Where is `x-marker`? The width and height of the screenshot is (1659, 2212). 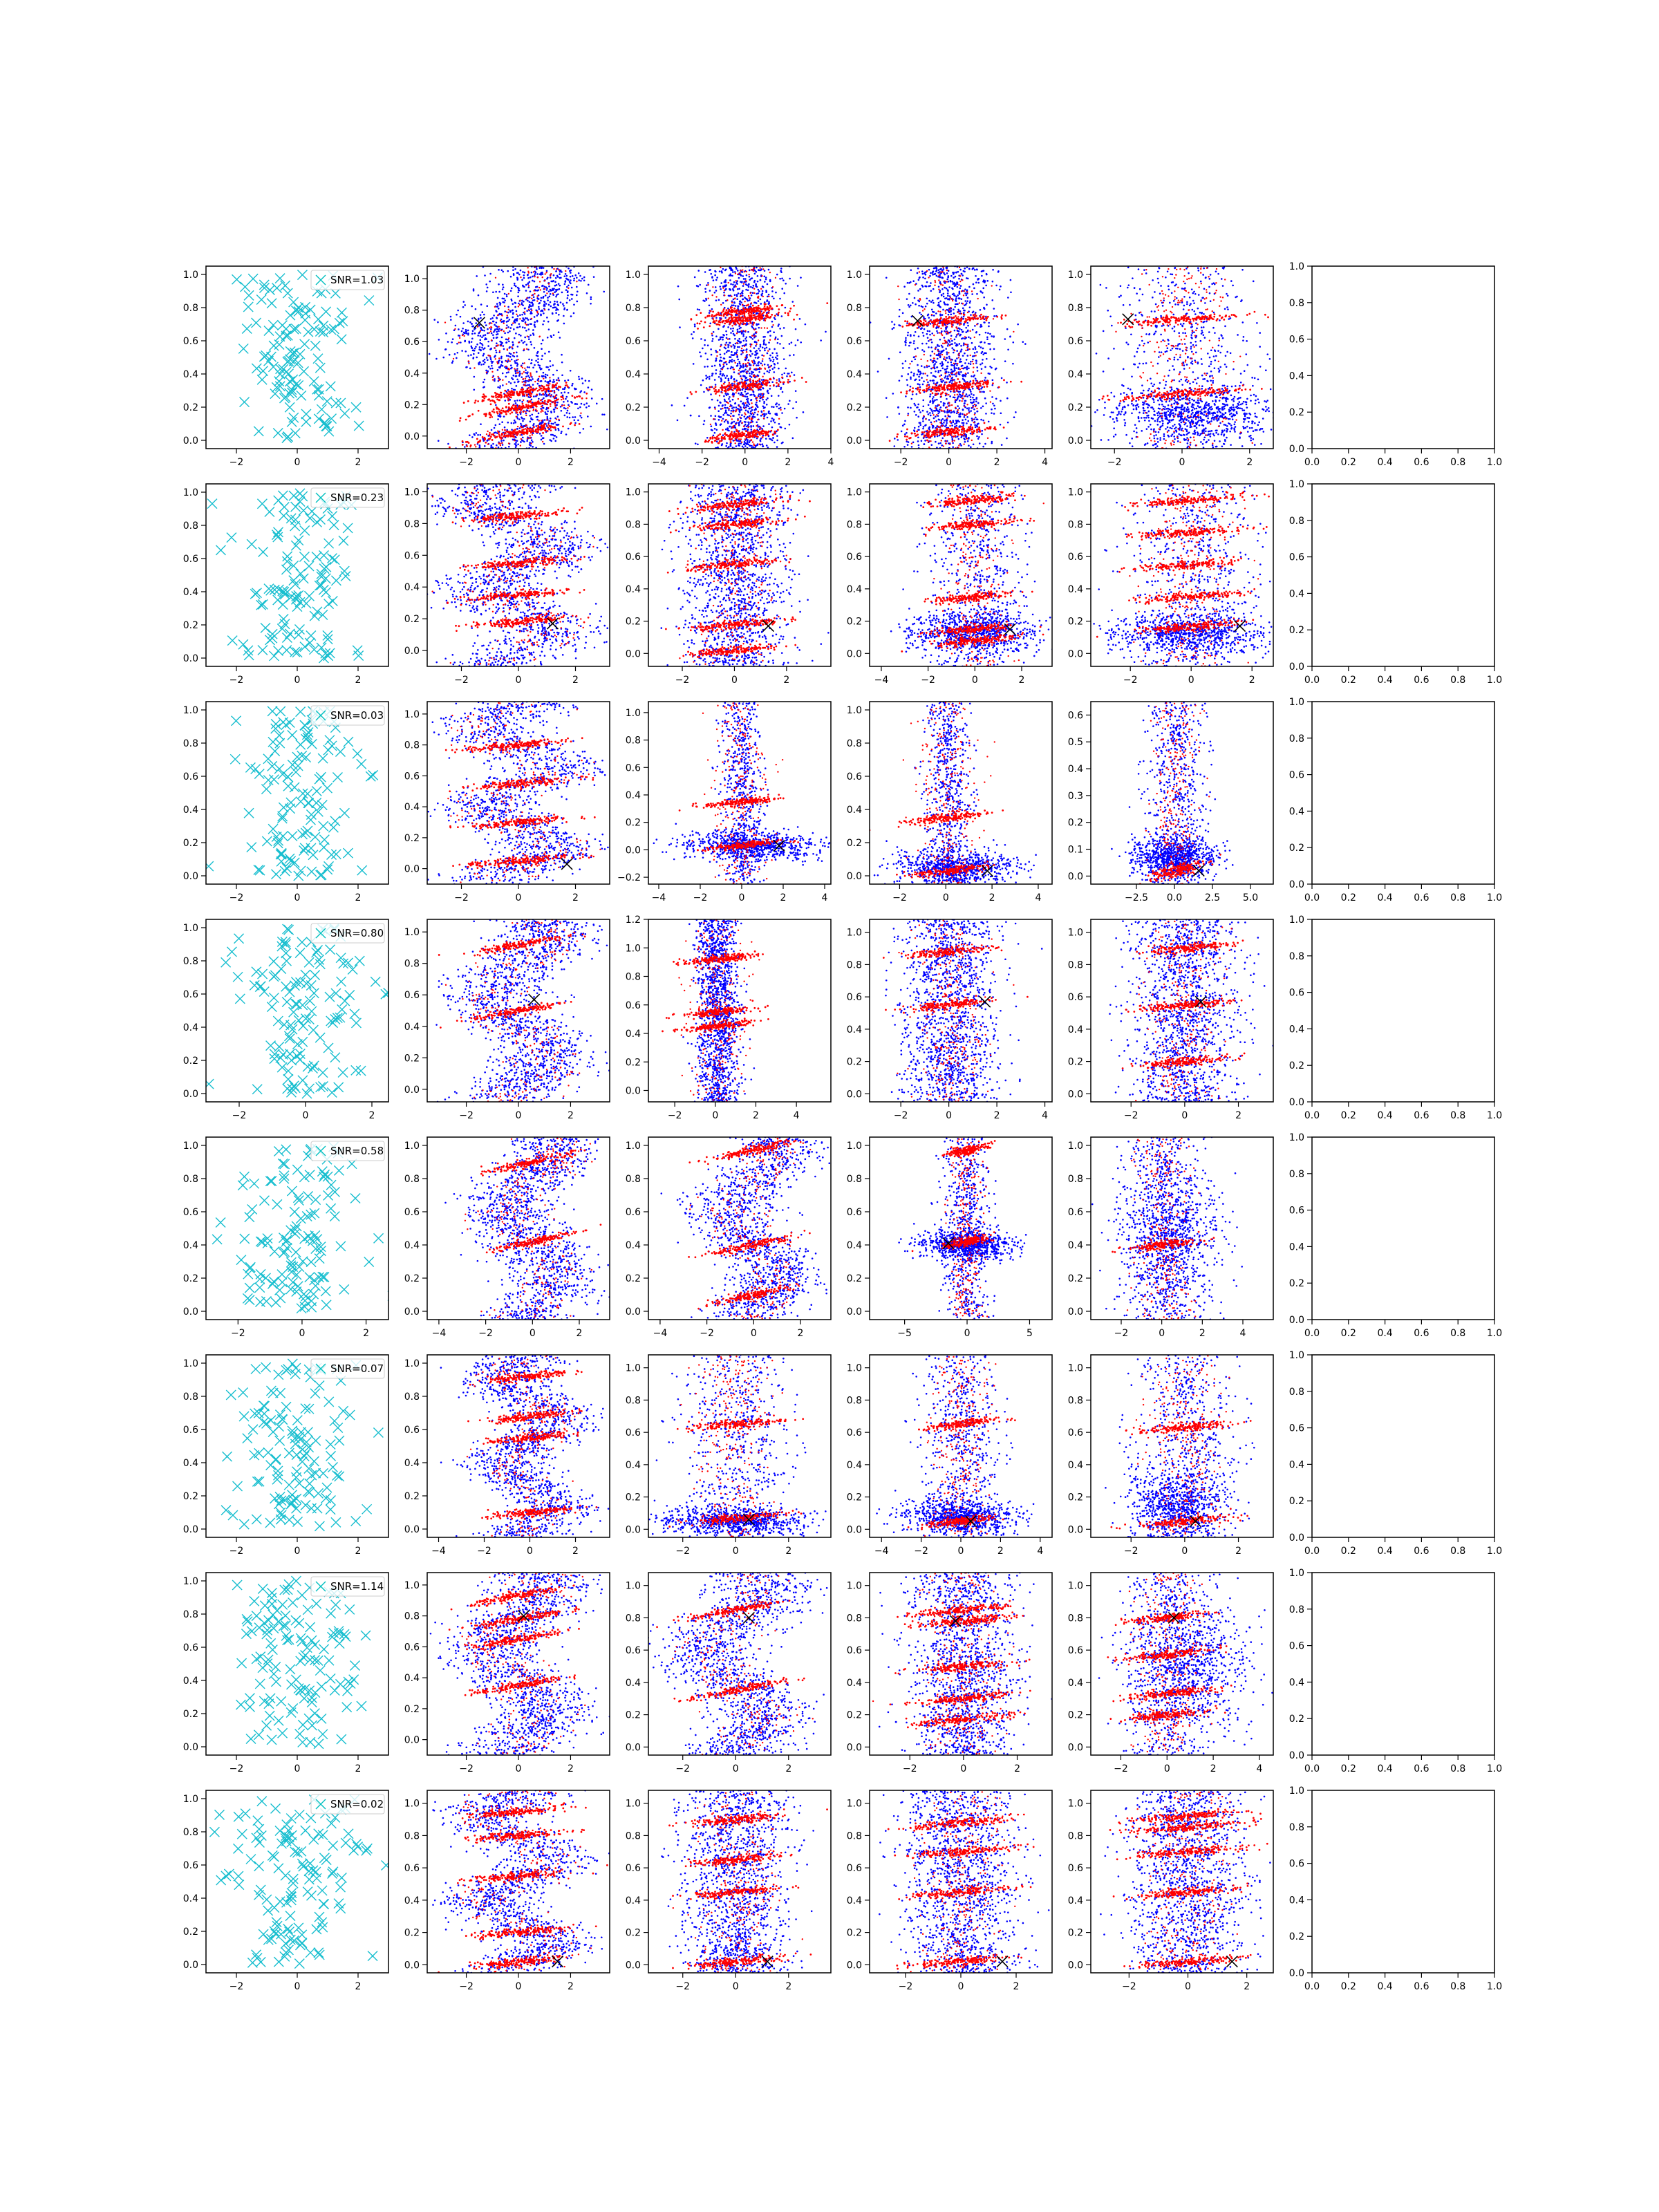
x-marker is located at coordinates (341, 313).